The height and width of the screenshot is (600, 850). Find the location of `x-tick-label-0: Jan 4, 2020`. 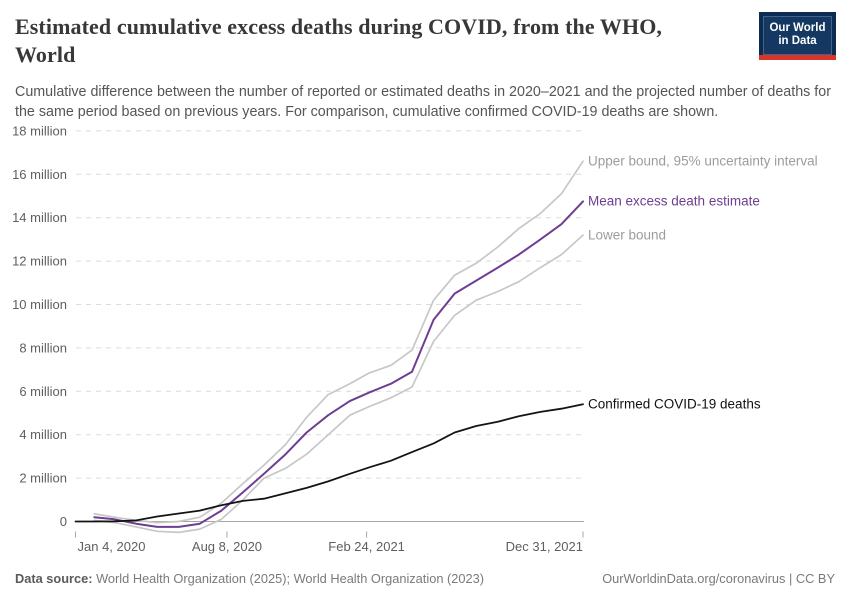

x-tick-label-0: Jan 4, 2020 is located at coordinates (112, 546).